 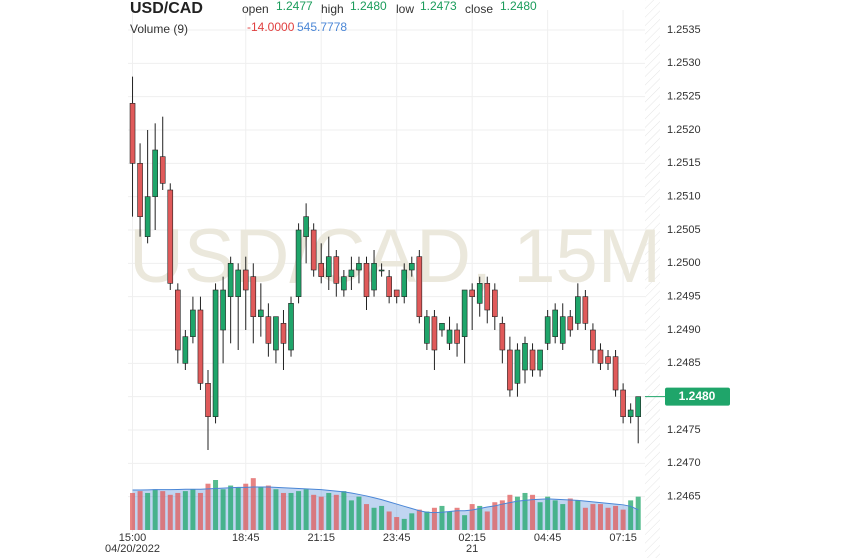 I want to click on watermark: USD/CAD, 15M, so click(x=395, y=256).